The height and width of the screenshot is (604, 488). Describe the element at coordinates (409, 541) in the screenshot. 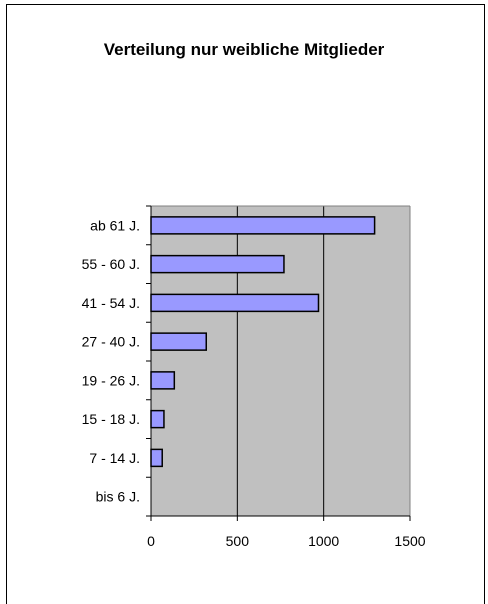

I see `x-tick-label: 1500` at that location.